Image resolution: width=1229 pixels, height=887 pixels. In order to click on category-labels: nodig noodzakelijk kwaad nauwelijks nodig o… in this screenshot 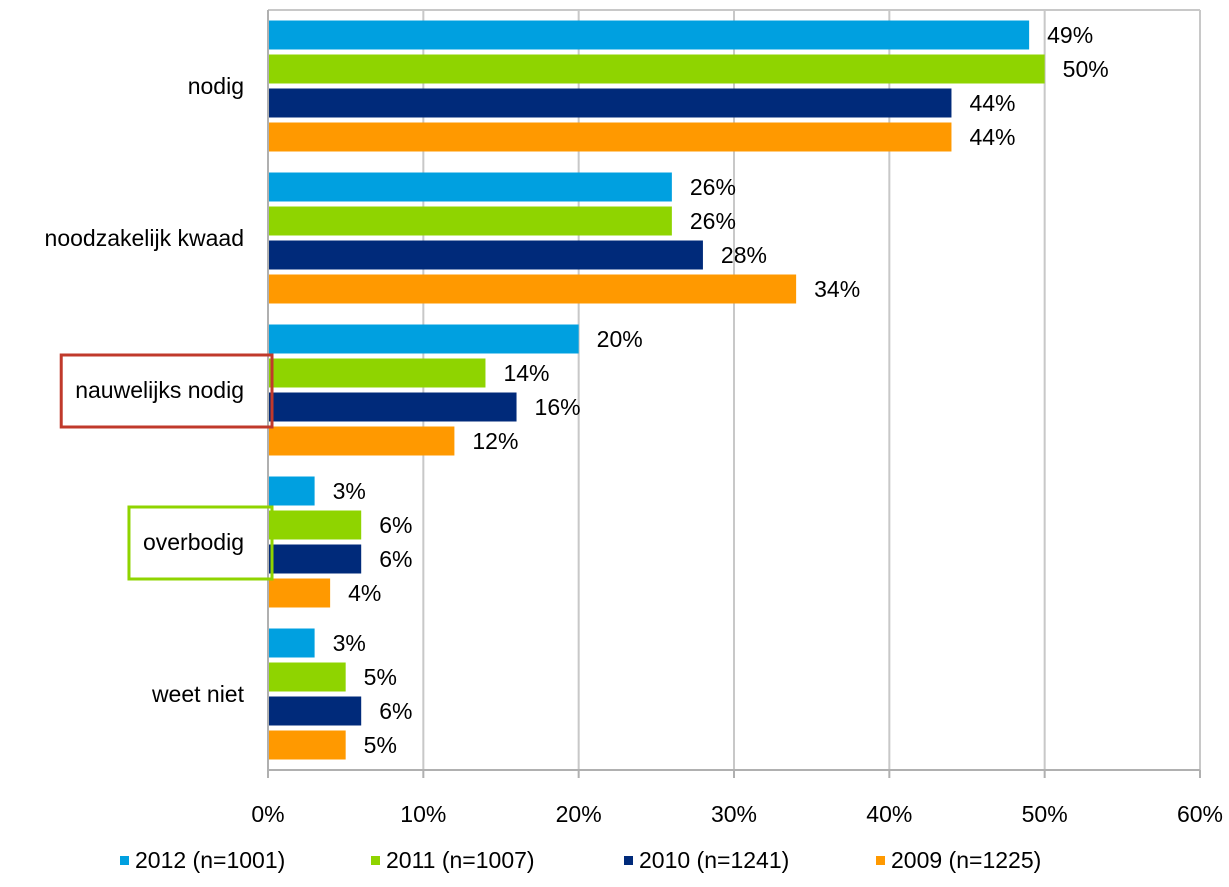, I will do `click(159, 390)`.